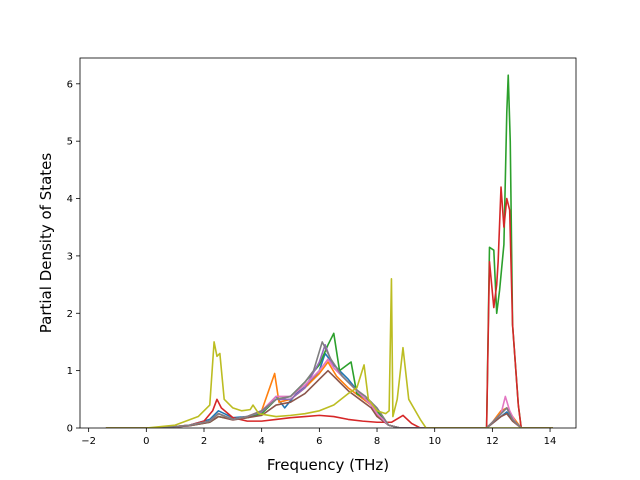 This screenshot has width=640, height=480. What do you see at coordinates (70, 429) in the screenshot?
I see `y-tick-label: 0` at bounding box center [70, 429].